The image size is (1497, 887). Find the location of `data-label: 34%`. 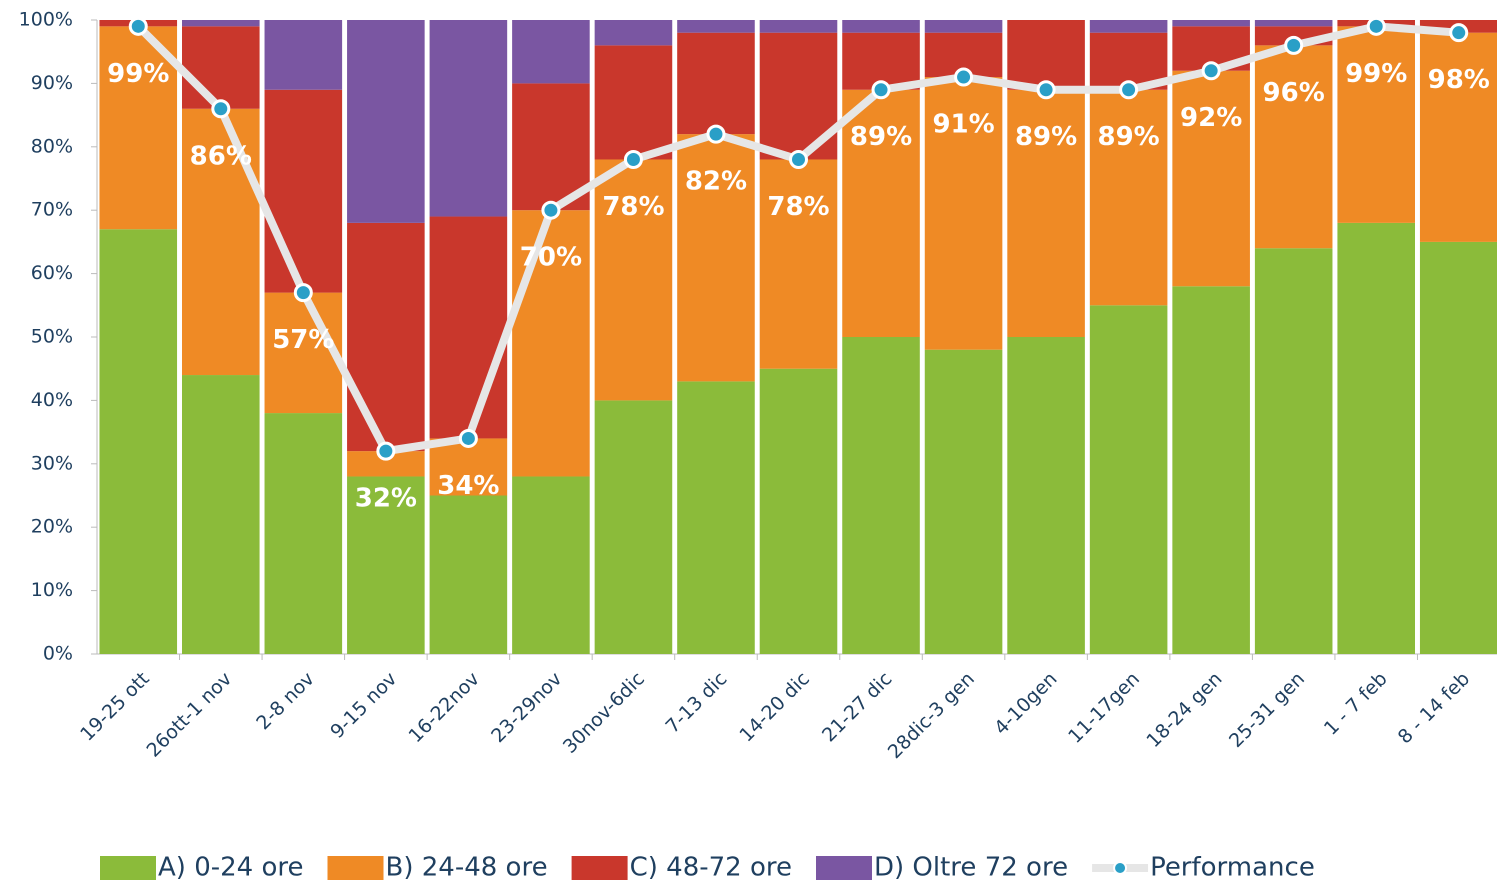

data-label: 34% is located at coordinates (468, 486).